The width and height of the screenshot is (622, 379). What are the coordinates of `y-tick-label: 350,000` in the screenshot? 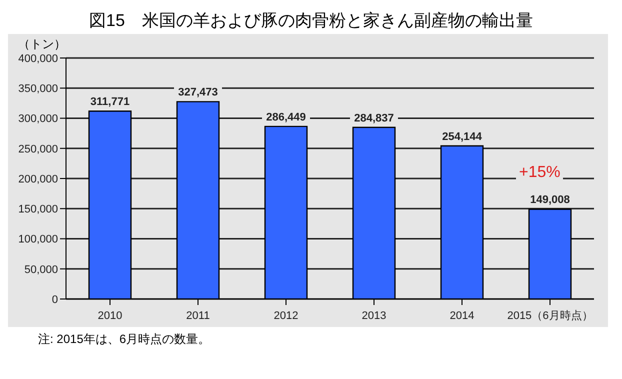 It's located at (38, 89).